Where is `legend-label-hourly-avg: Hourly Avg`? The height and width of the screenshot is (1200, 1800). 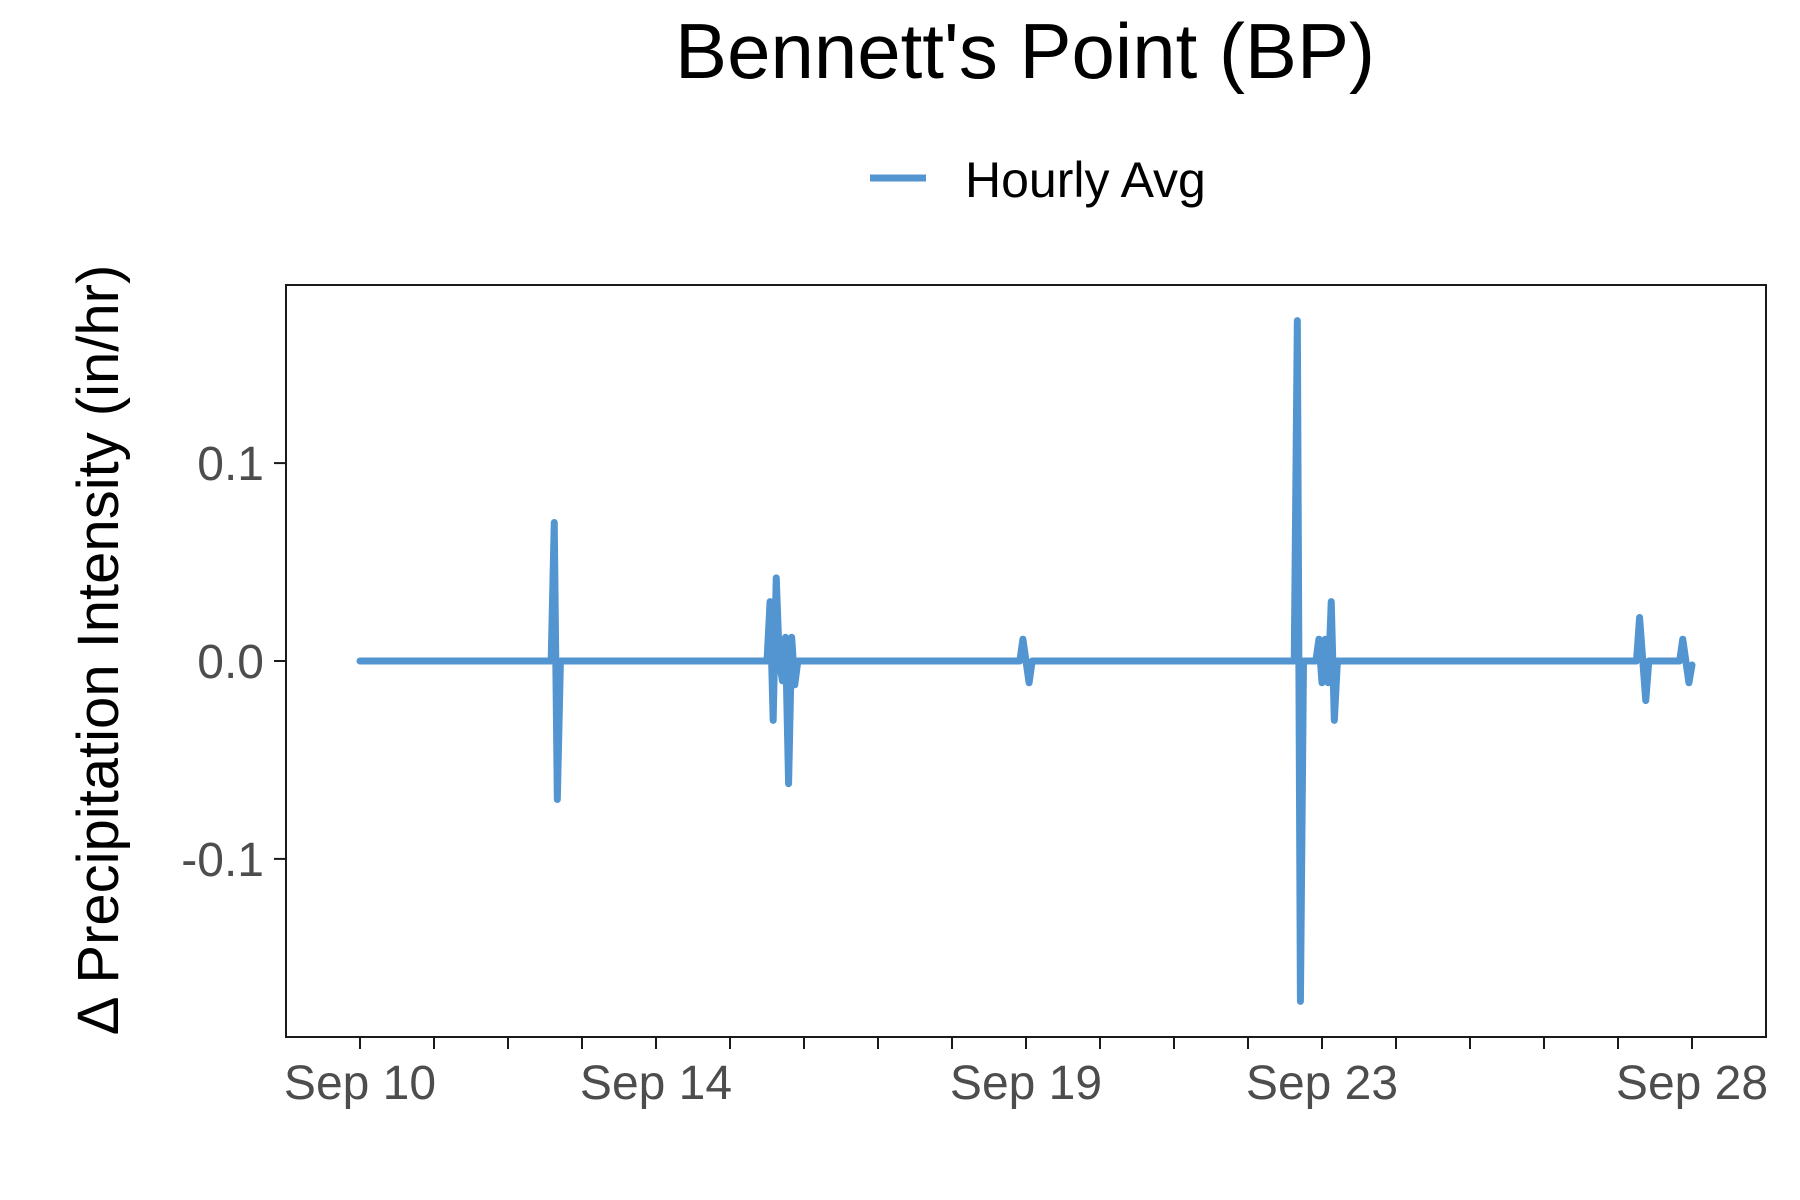
legend-label-hourly-avg: Hourly Avg is located at coordinates (1085, 180).